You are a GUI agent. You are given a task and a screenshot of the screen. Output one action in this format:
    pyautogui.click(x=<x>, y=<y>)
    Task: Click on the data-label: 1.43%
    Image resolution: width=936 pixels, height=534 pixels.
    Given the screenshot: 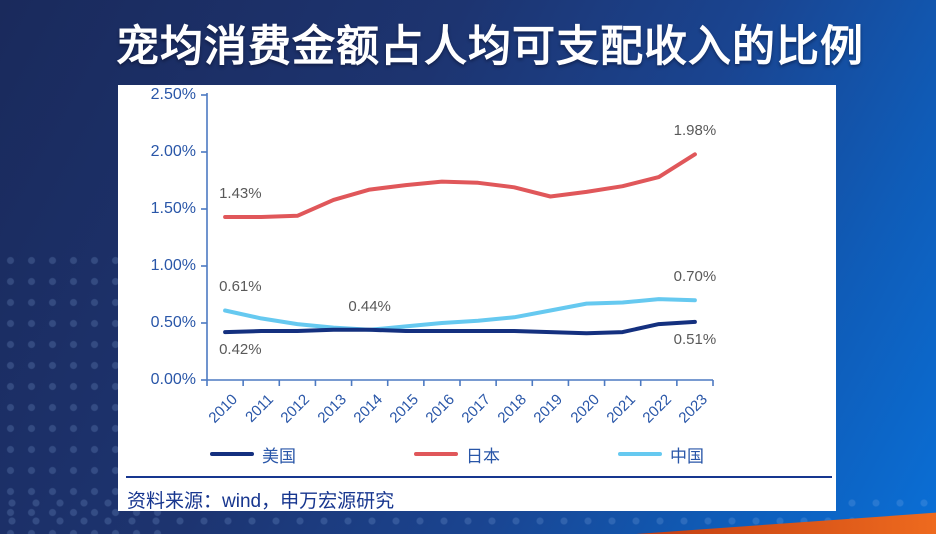 What is the action you would take?
    pyautogui.click(x=240, y=193)
    